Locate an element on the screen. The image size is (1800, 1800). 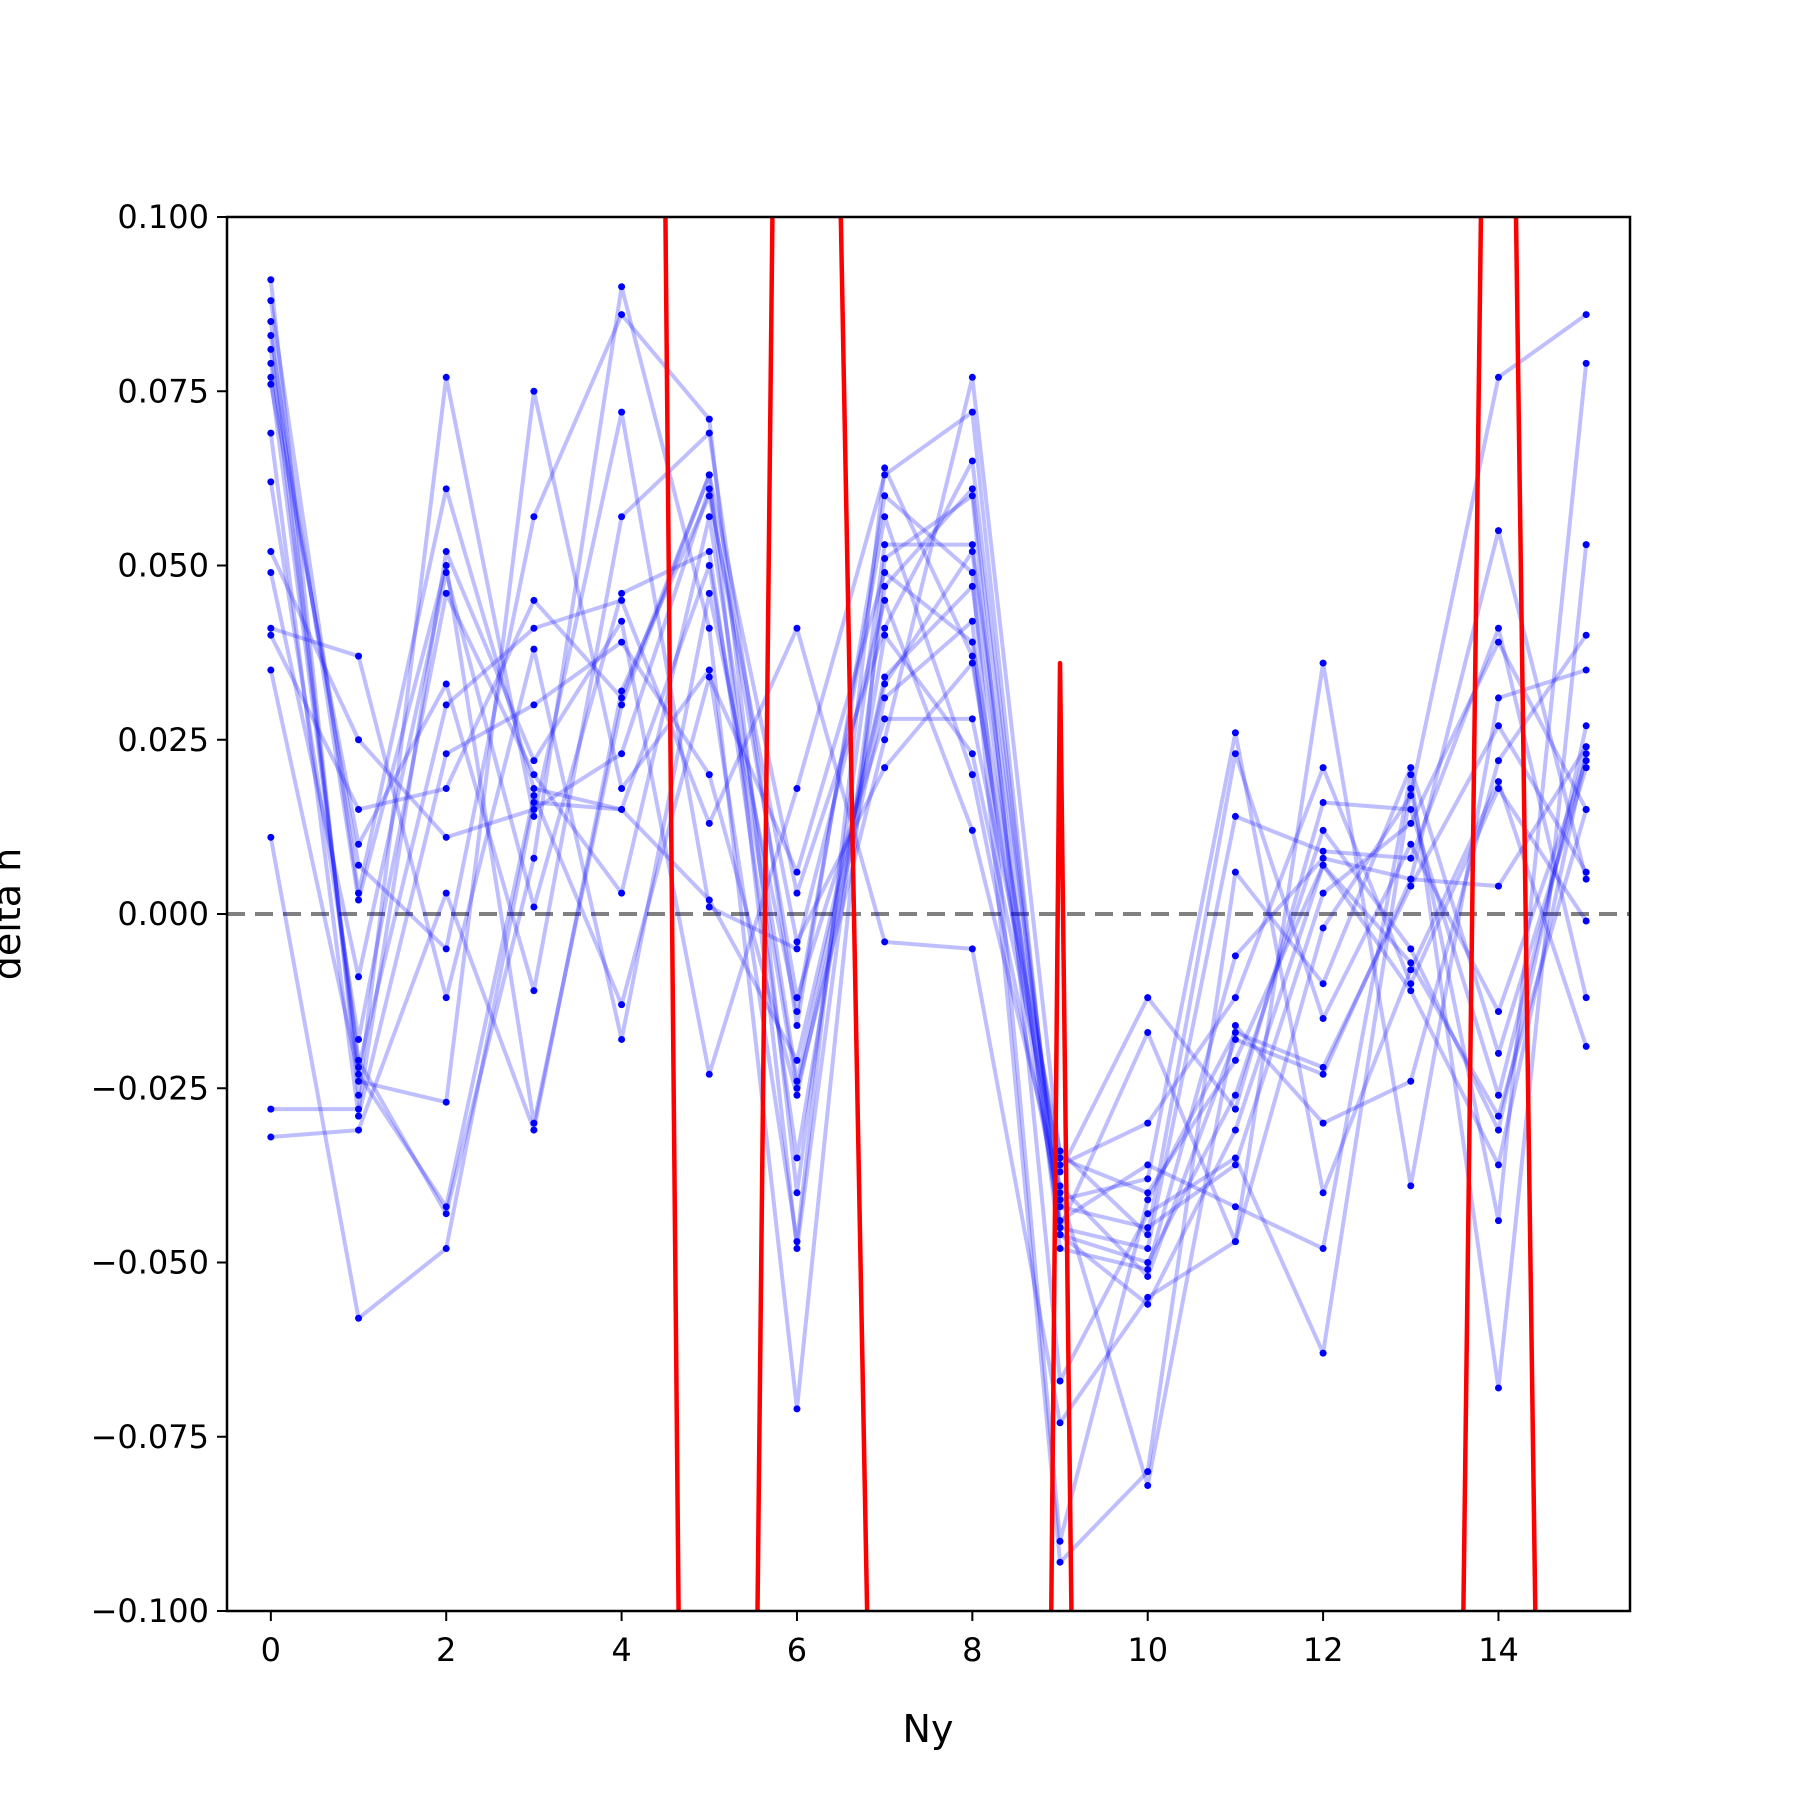
y-tick-label-7: −0.075 is located at coordinates (150, 1437).